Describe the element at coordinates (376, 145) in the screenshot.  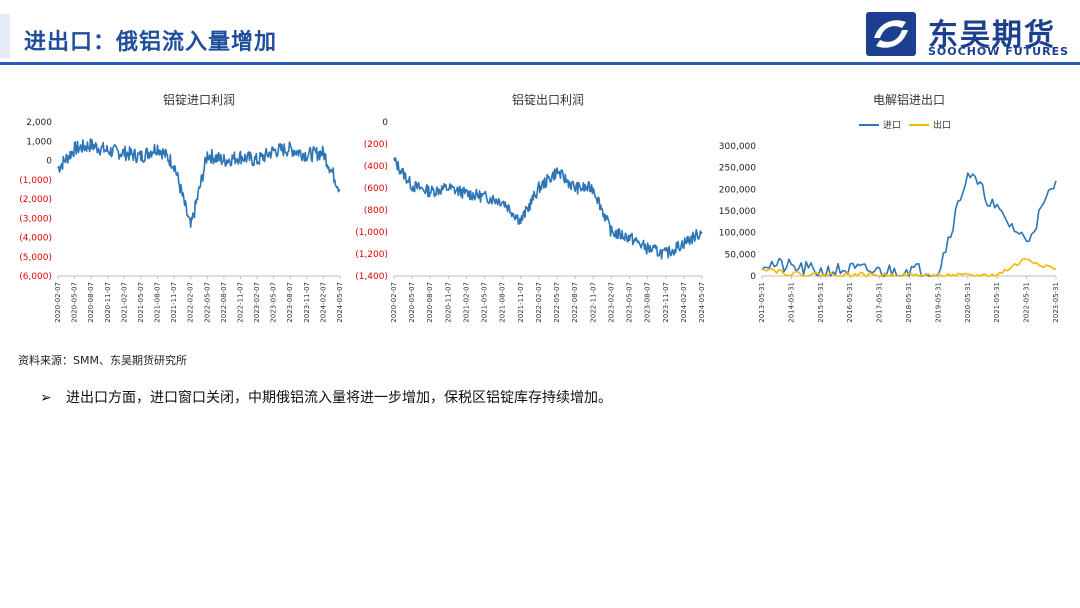
I see `y-tick-label: (200)` at that location.